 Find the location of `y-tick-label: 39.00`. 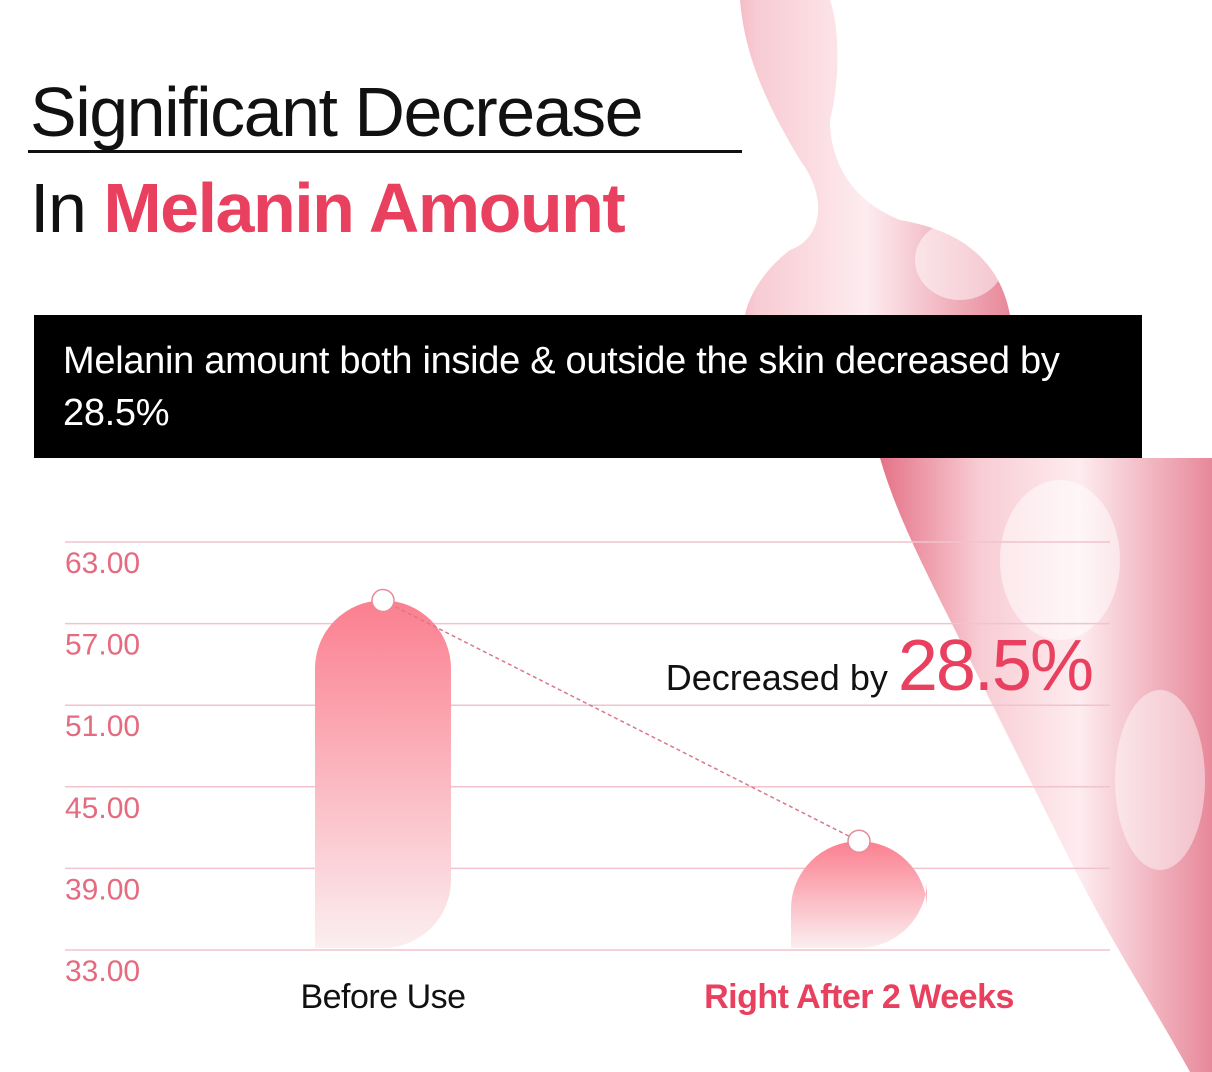

y-tick-label: 39.00 is located at coordinates (102, 889).